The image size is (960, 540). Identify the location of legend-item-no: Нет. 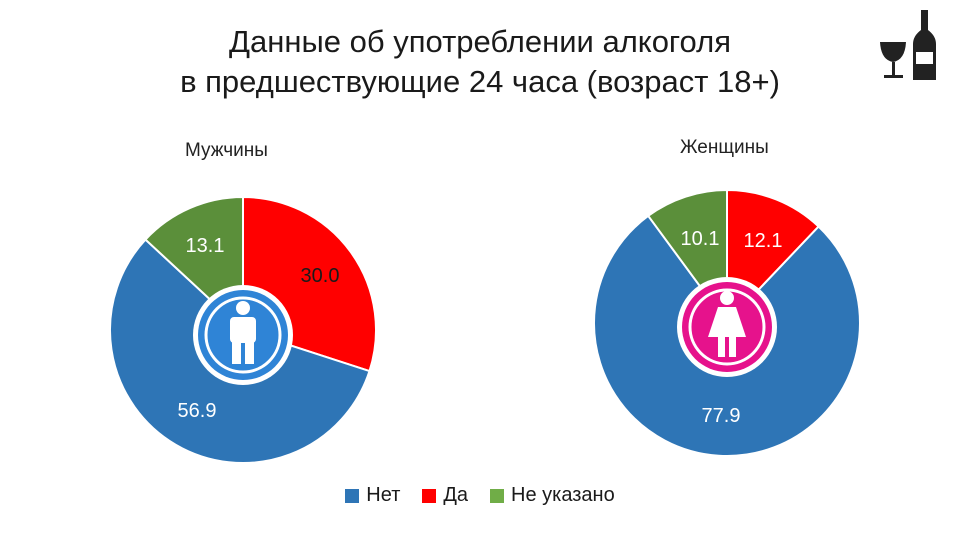
(372, 495).